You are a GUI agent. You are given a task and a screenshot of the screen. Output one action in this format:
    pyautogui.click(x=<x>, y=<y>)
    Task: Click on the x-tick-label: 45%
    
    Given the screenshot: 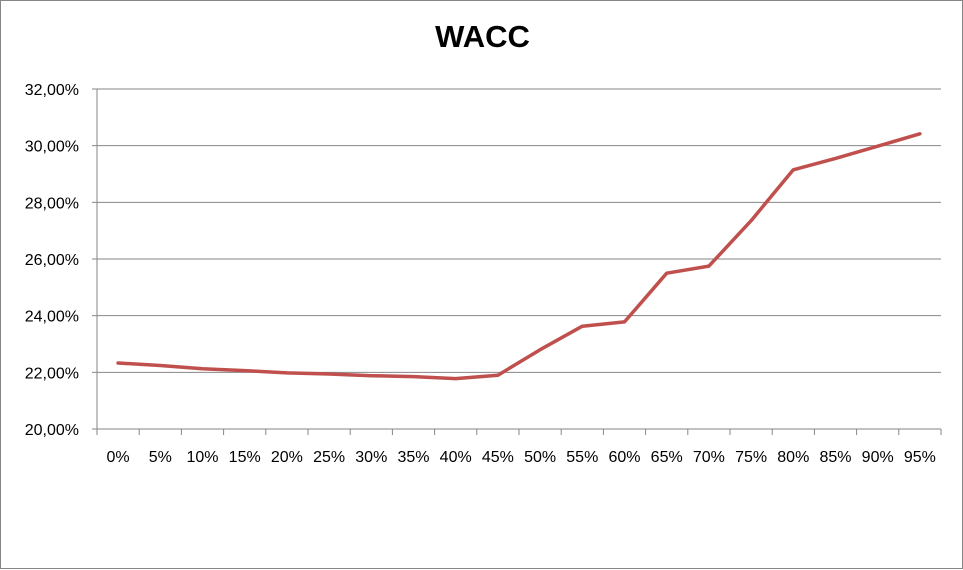 What is the action you would take?
    pyautogui.click(x=498, y=457)
    